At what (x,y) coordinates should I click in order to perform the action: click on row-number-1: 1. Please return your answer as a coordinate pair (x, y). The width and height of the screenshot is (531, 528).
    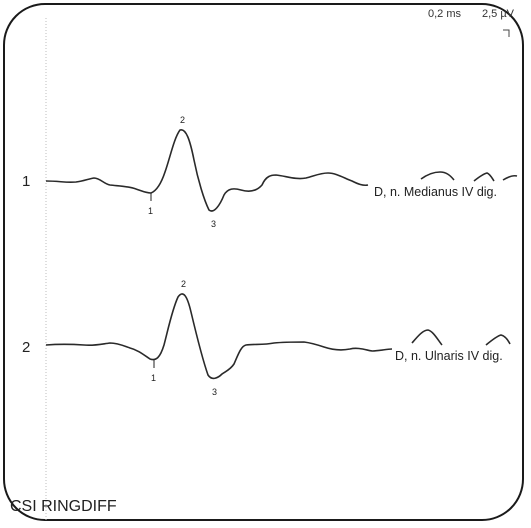
    Looking at the image, I should click on (26, 181).